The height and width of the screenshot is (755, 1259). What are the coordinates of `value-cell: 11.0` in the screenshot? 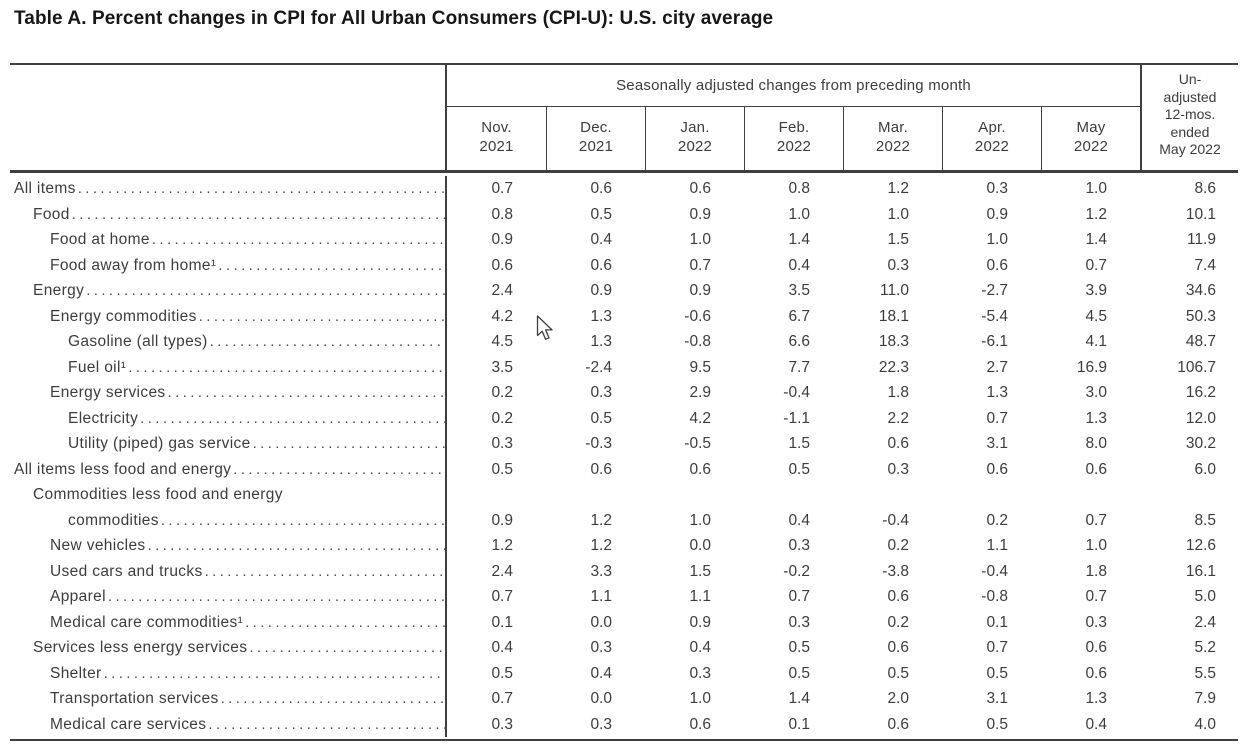 It's located at (894, 290).